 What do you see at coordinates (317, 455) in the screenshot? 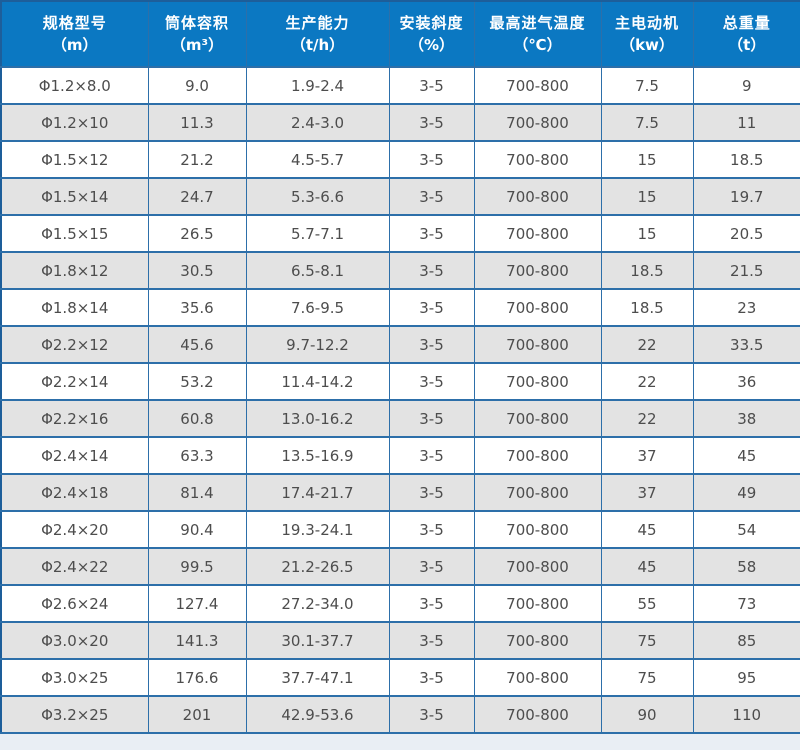
I see `table-cell: 13.5-16.9` at bounding box center [317, 455].